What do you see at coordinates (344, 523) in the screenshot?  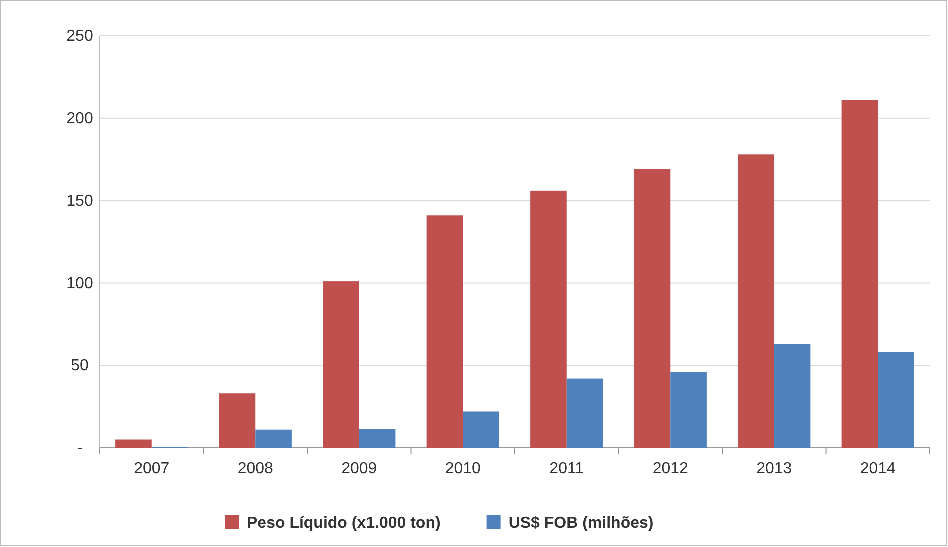 I see `legend-label: Peso Líquido (x1.000 ton)` at bounding box center [344, 523].